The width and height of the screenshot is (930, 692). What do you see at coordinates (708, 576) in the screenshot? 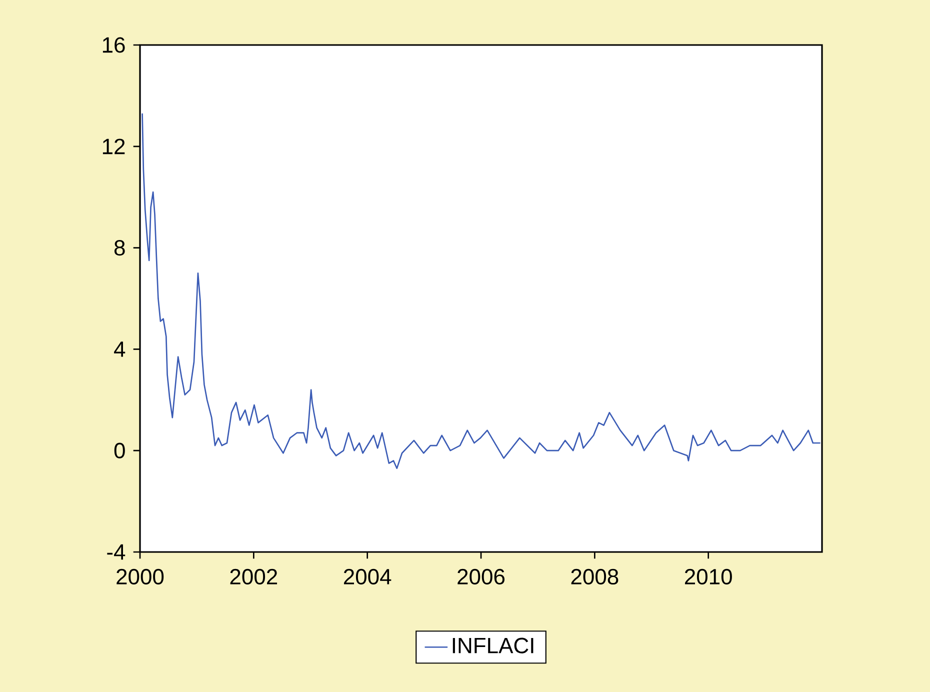
I see `x-tick-label: 2010` at bounding box center [708, 576].